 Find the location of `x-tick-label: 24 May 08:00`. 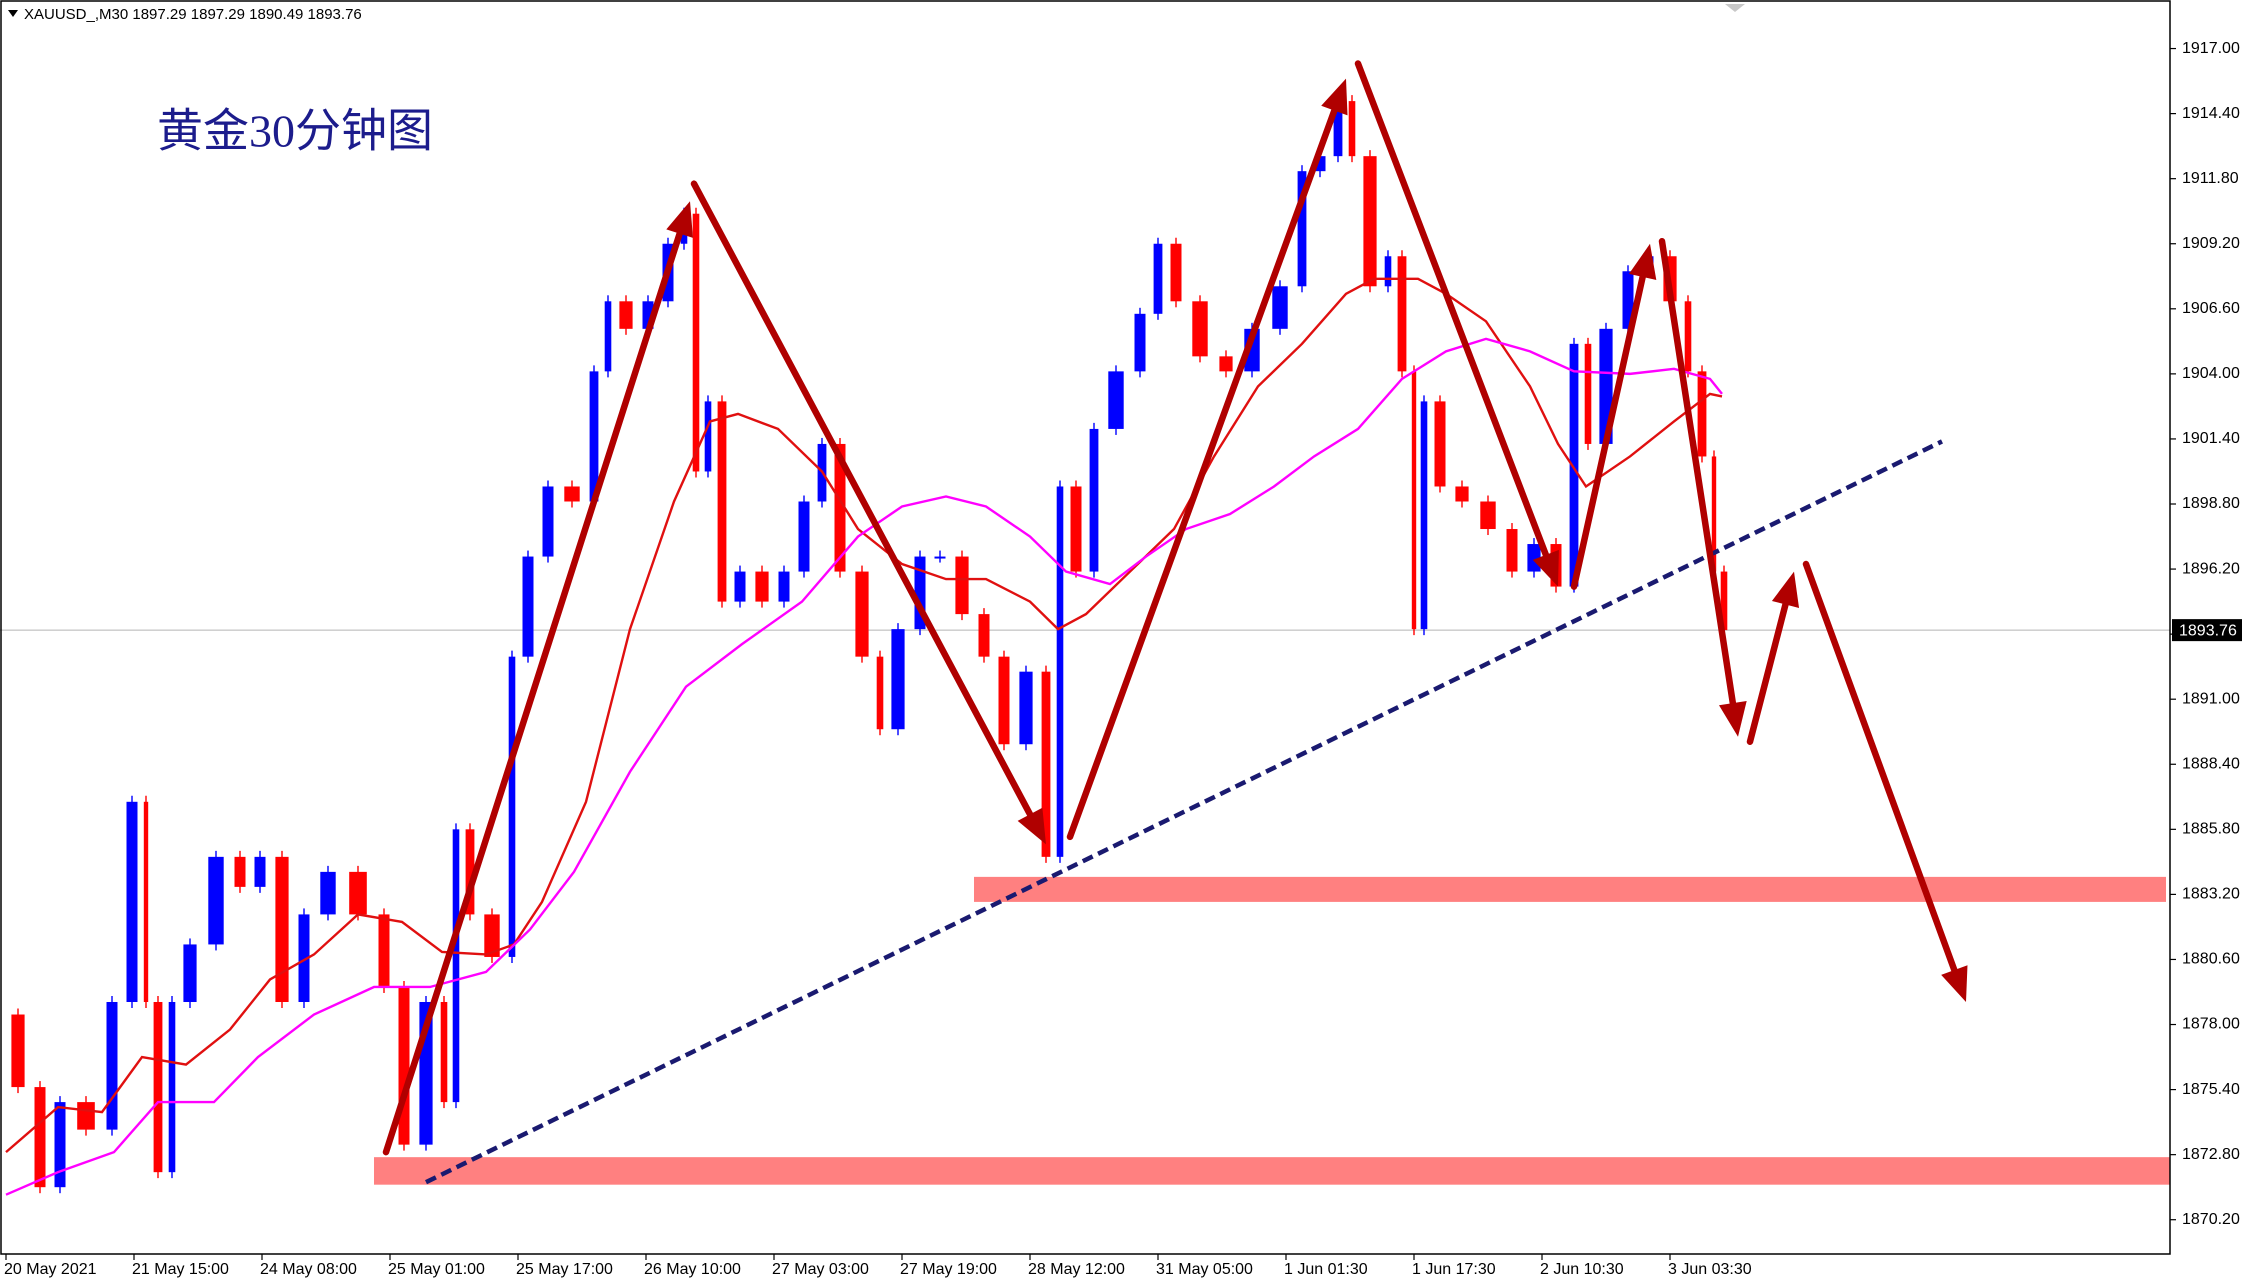

x-tick-label: 24 May 08:00 is located at coordinates (308, 1269).